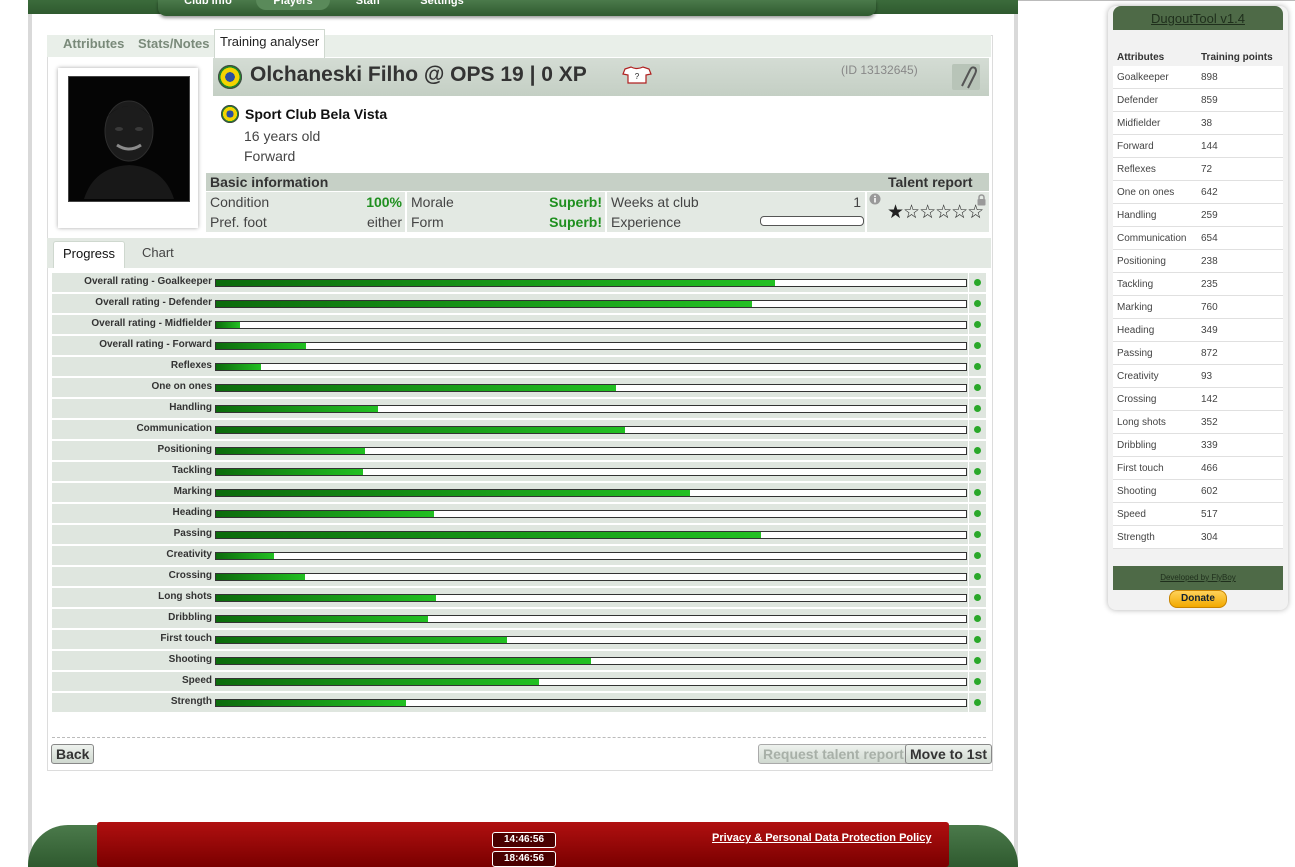  I want to click on progress-row: Long shots, so click(519, 597).